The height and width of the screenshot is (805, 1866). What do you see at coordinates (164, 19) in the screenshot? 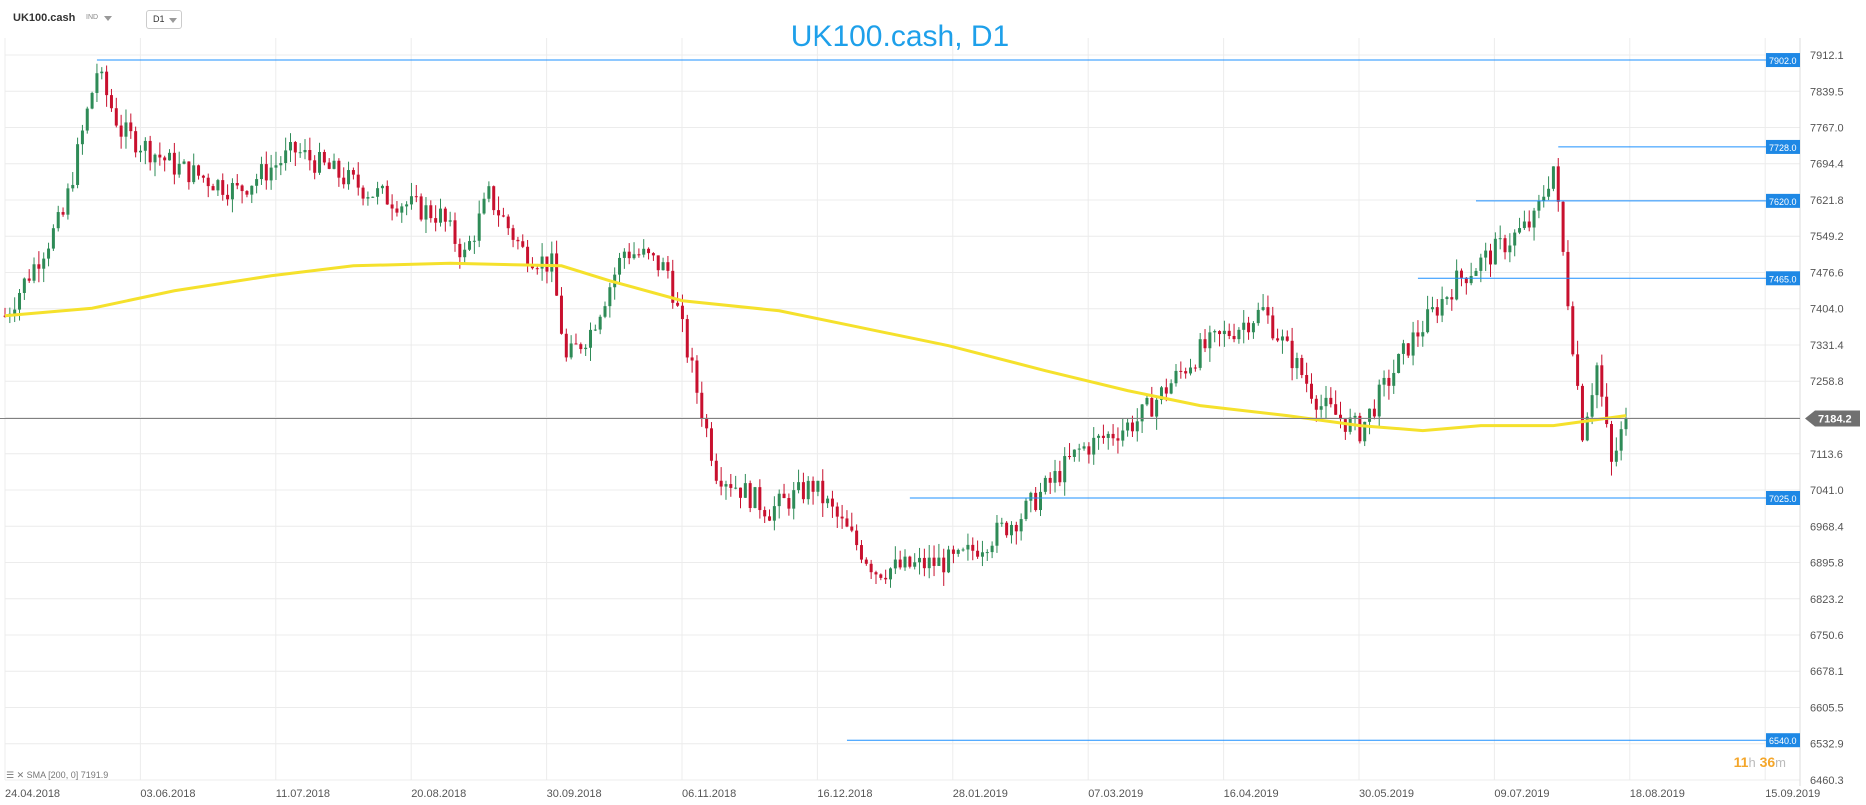
I see `timeframe-select: D1` at bounding box center [164, 19].